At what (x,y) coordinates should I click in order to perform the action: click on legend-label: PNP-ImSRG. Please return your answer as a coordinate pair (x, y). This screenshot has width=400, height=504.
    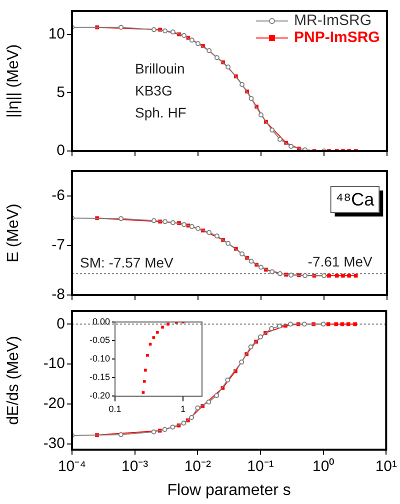
    Looking at the image, I should click on (337, 37).